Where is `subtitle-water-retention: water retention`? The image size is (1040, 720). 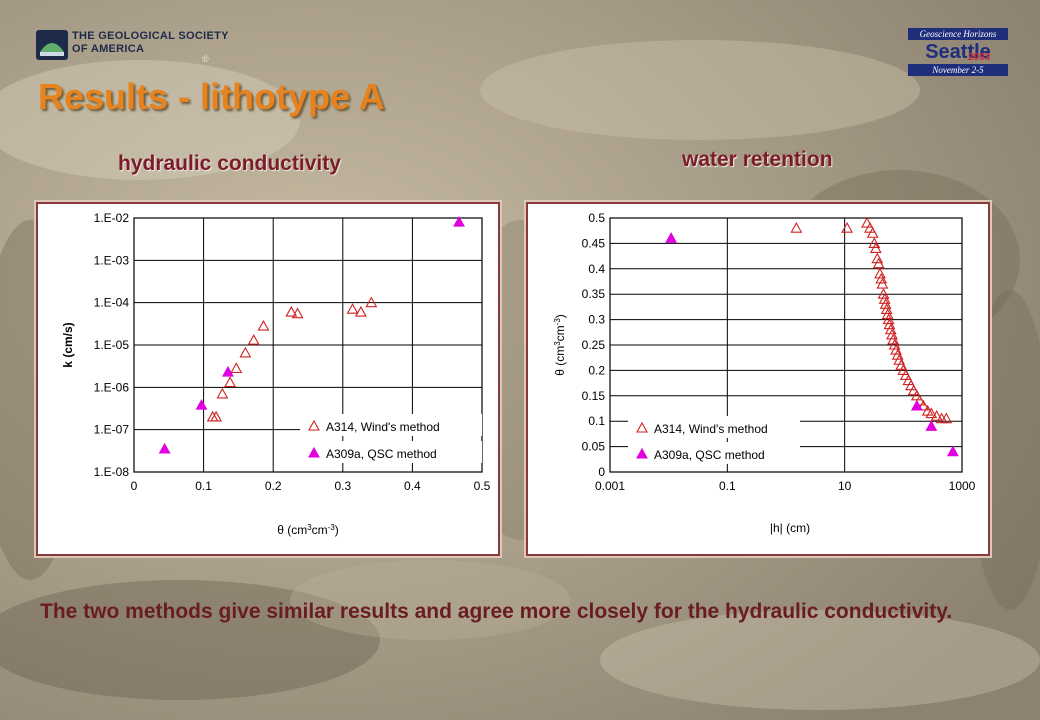
subtitle-water-retention: water retention is located at coordinates (757, 159).